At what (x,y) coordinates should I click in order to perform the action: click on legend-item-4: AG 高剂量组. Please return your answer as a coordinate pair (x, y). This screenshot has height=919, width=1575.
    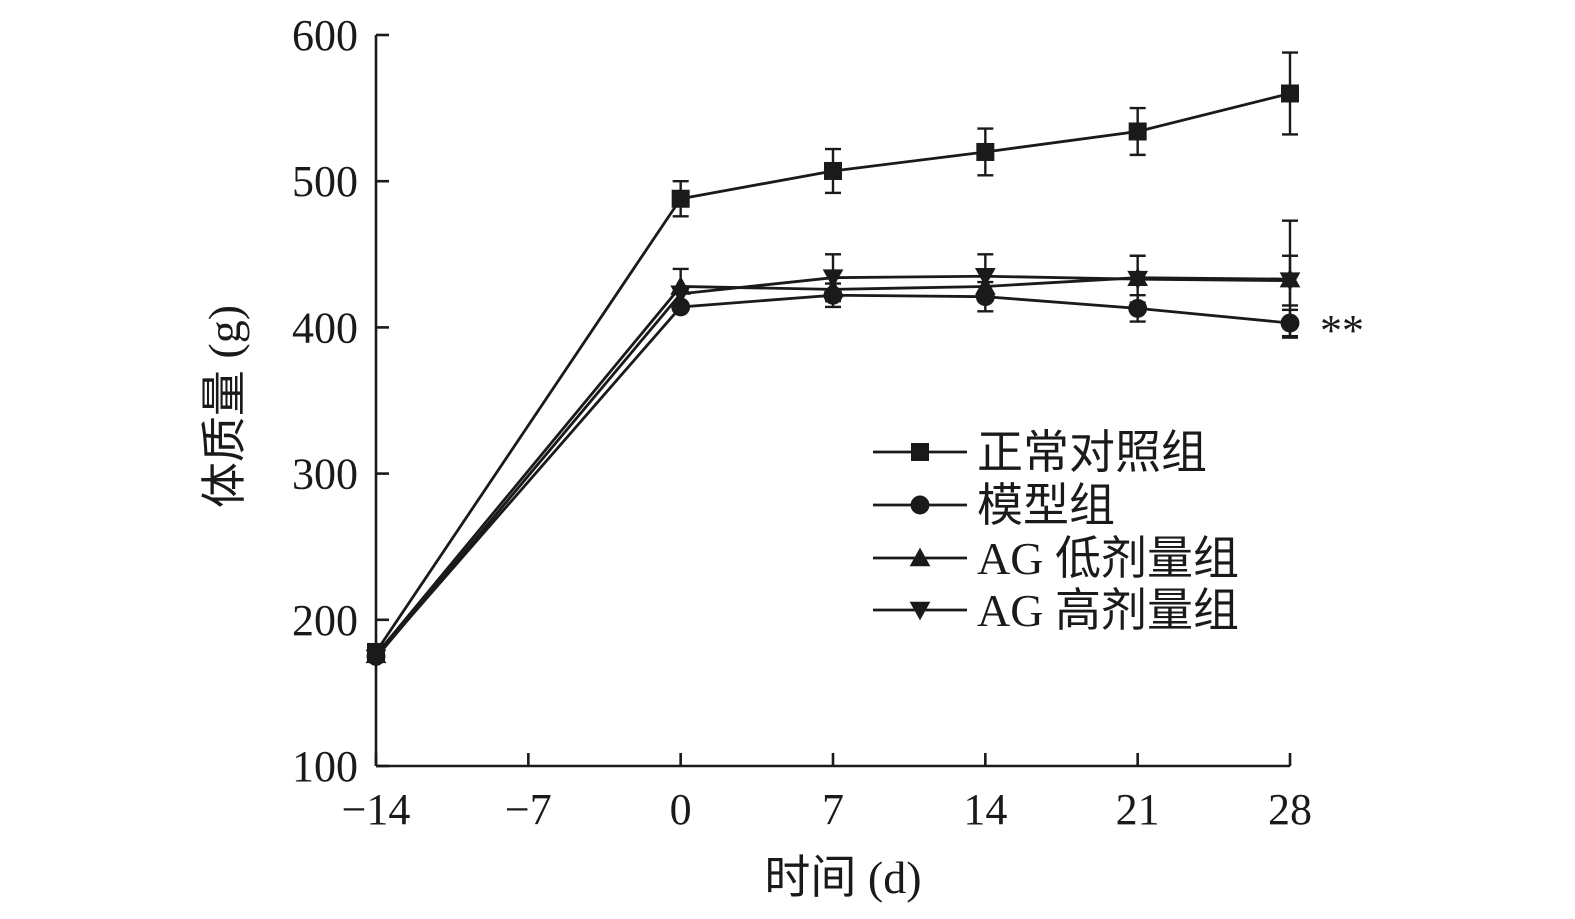
    Looking at the image, I should click on (1056, 610).